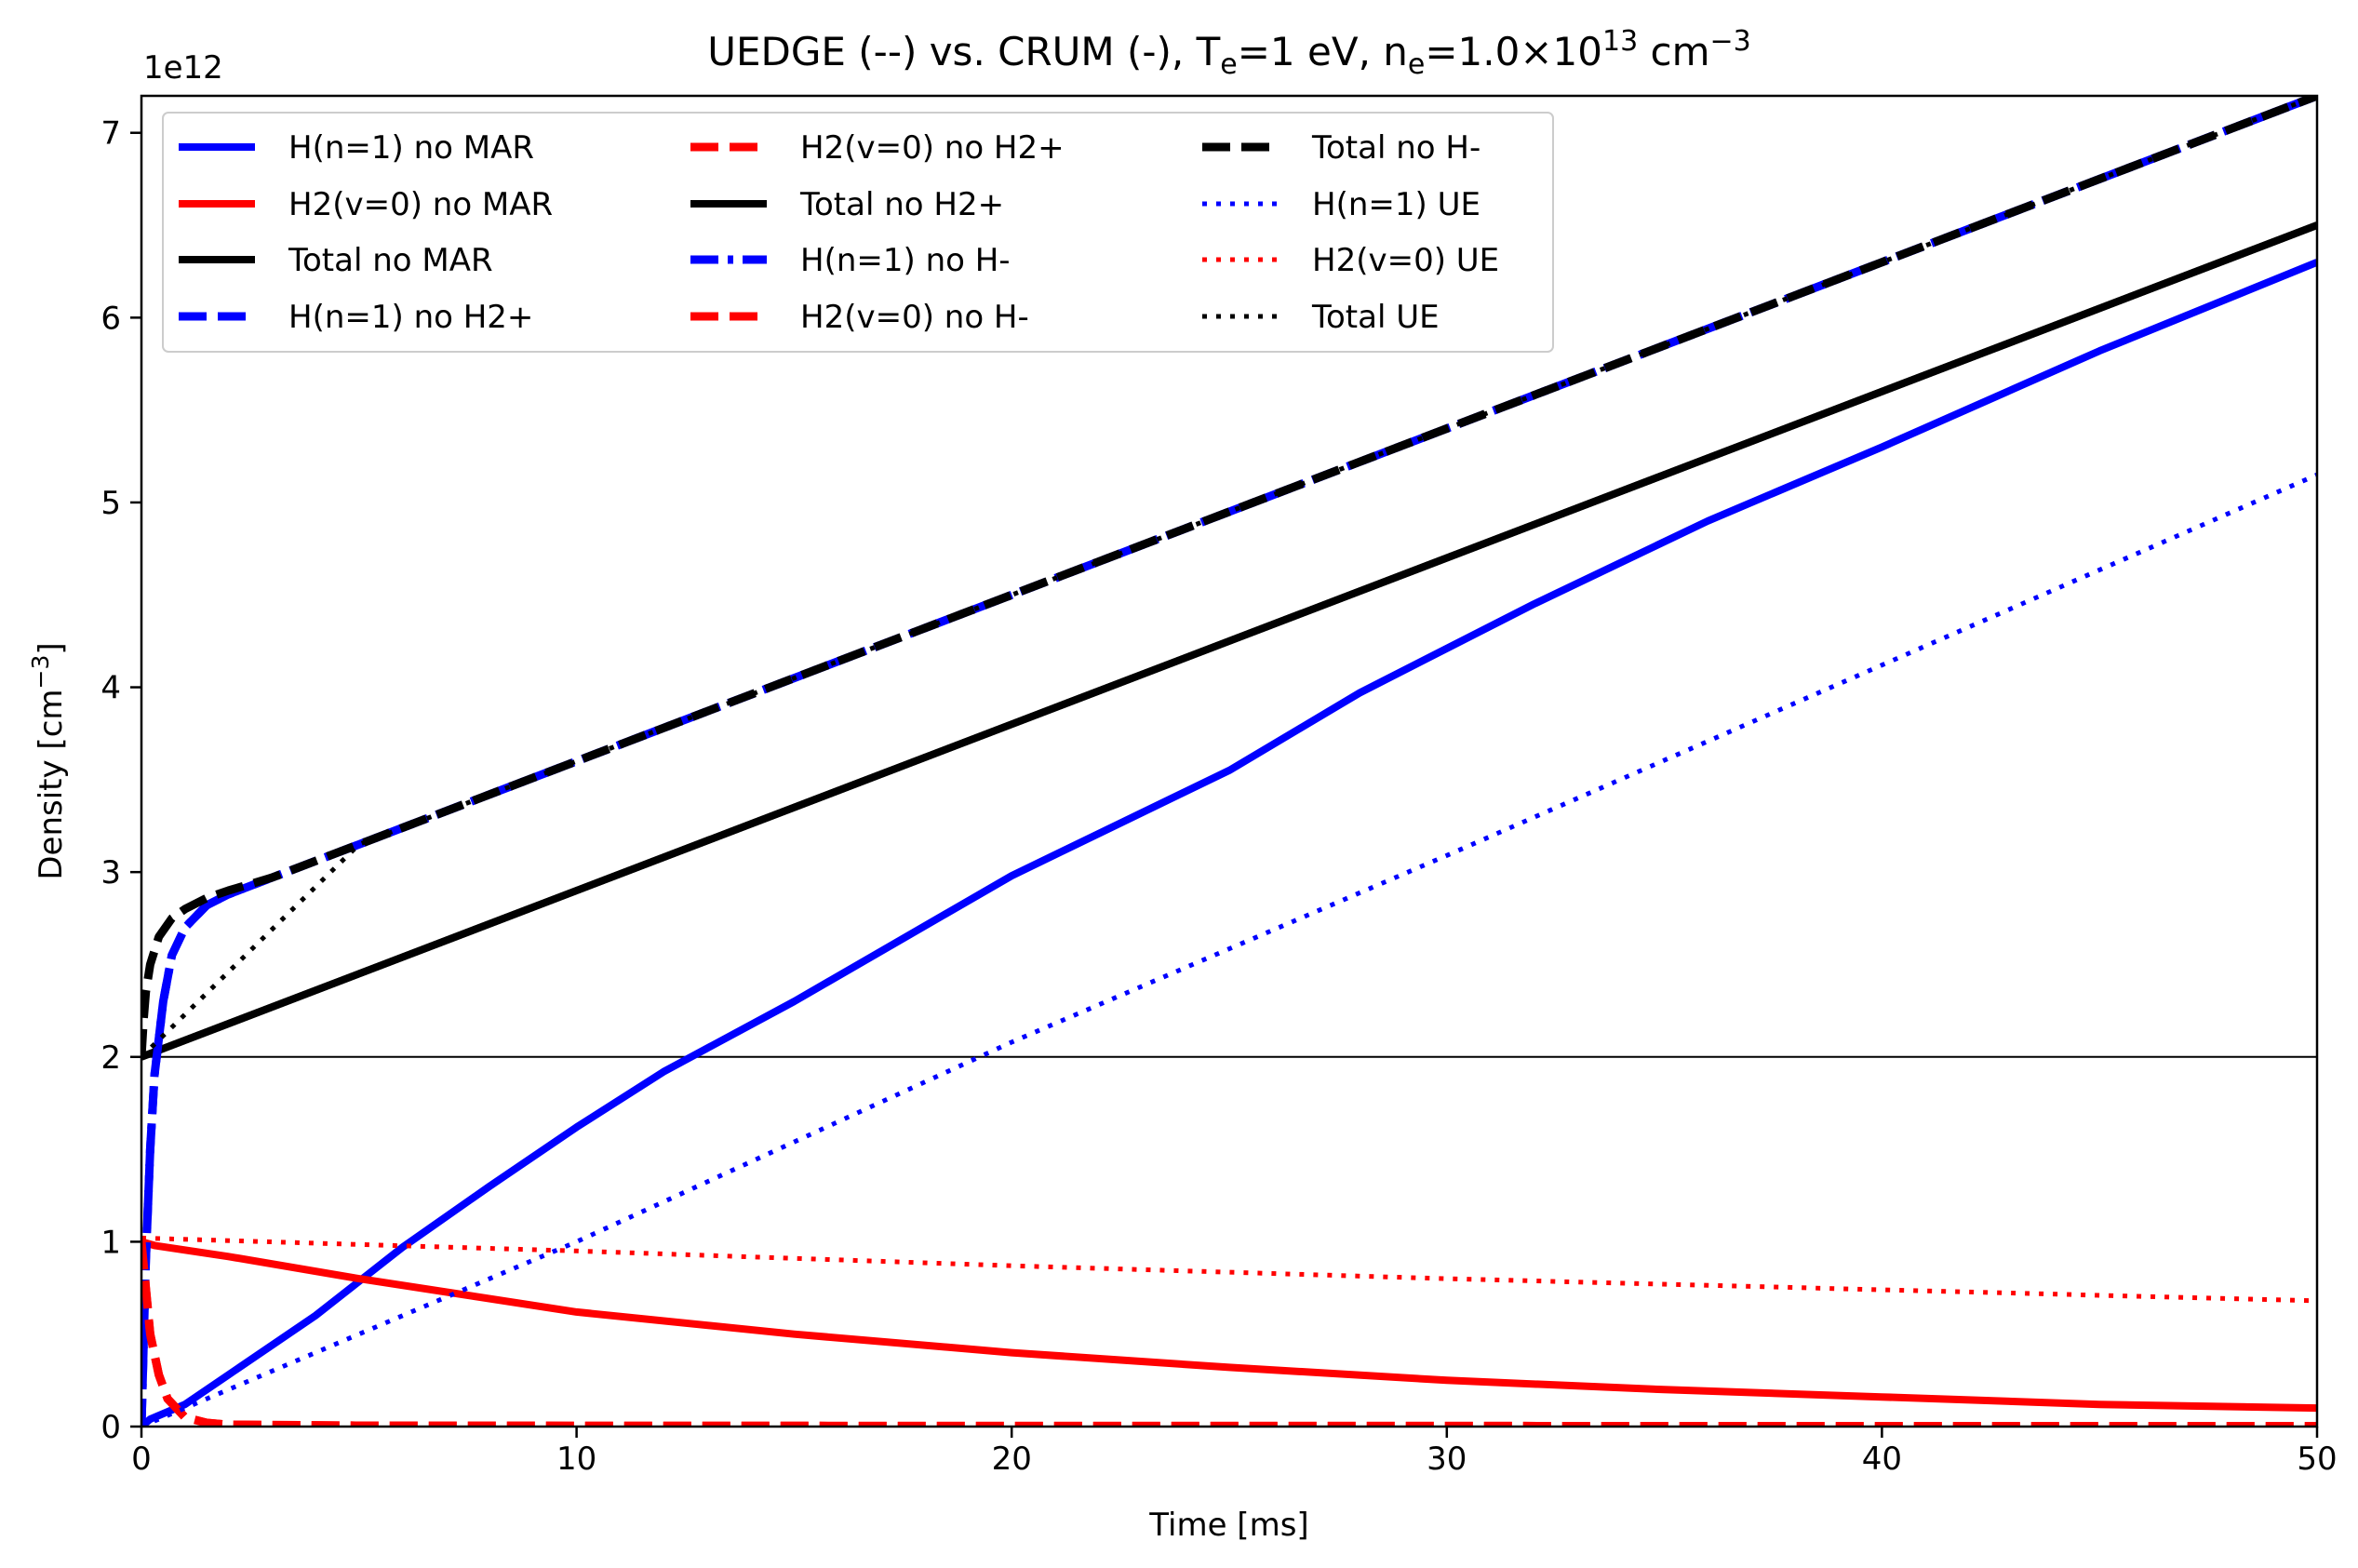  What do you see at coordinates (110, 872) in the screenshot?
I see `y-tick-label: 3` at bounding box center [110, 872].